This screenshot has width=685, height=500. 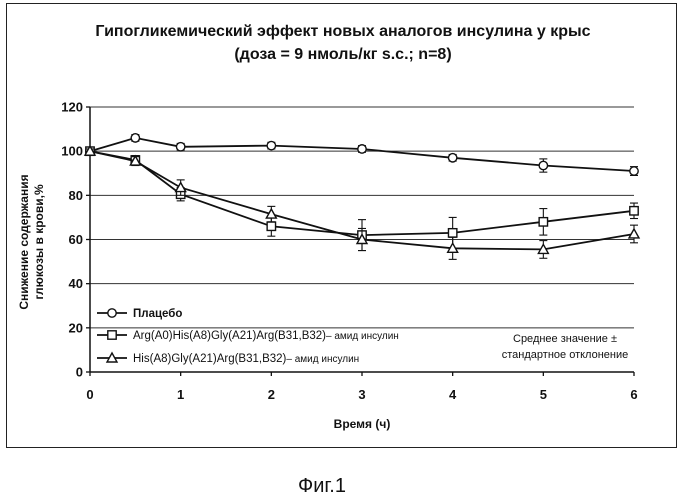 I want to click on x-tick-label: 5, so click(x=543, y=394).